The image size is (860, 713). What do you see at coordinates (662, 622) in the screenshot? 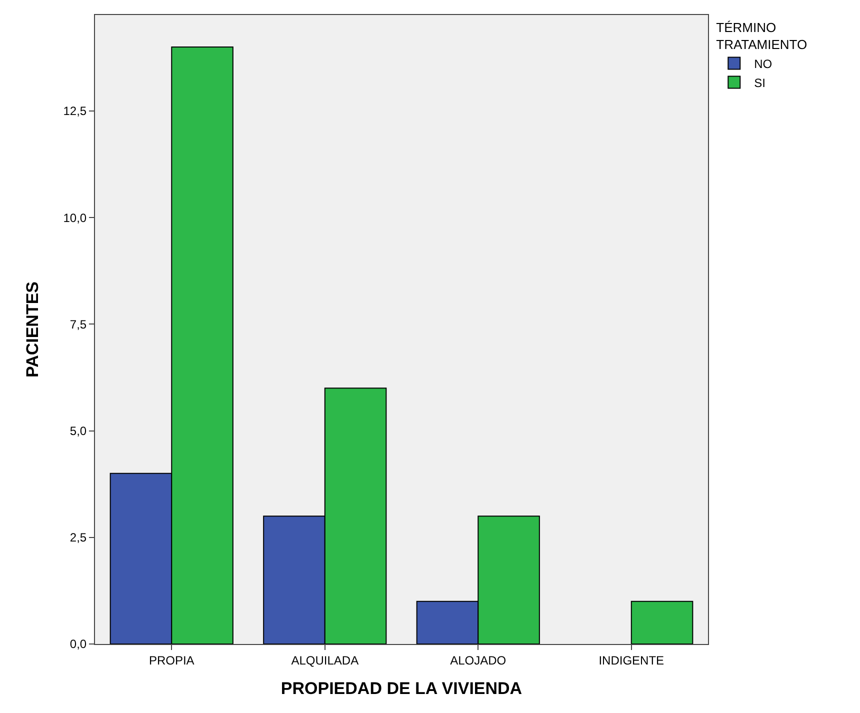
I see `bar` at bounding box center [662, 622].